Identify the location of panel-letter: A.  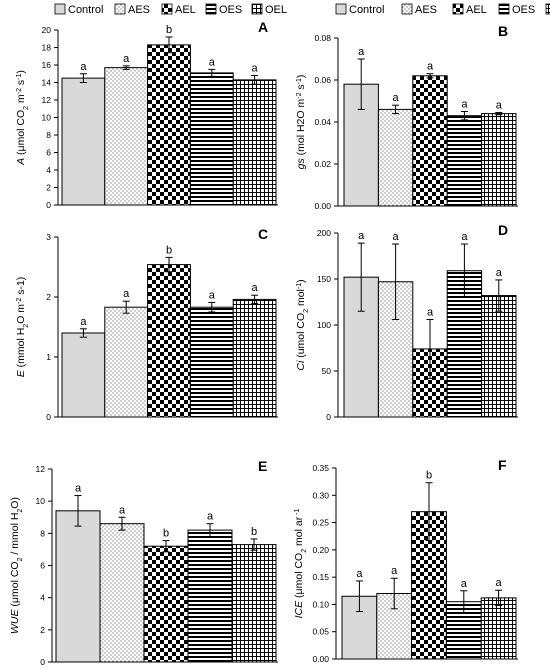
(263, 27).